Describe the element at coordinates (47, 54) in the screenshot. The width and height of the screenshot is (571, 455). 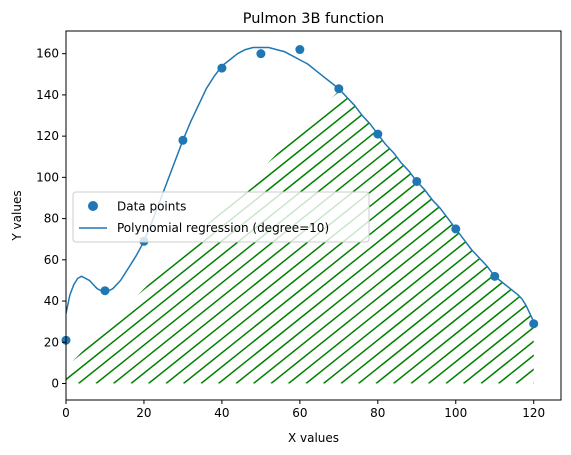
I see `y-tick-label: 160` at that location.